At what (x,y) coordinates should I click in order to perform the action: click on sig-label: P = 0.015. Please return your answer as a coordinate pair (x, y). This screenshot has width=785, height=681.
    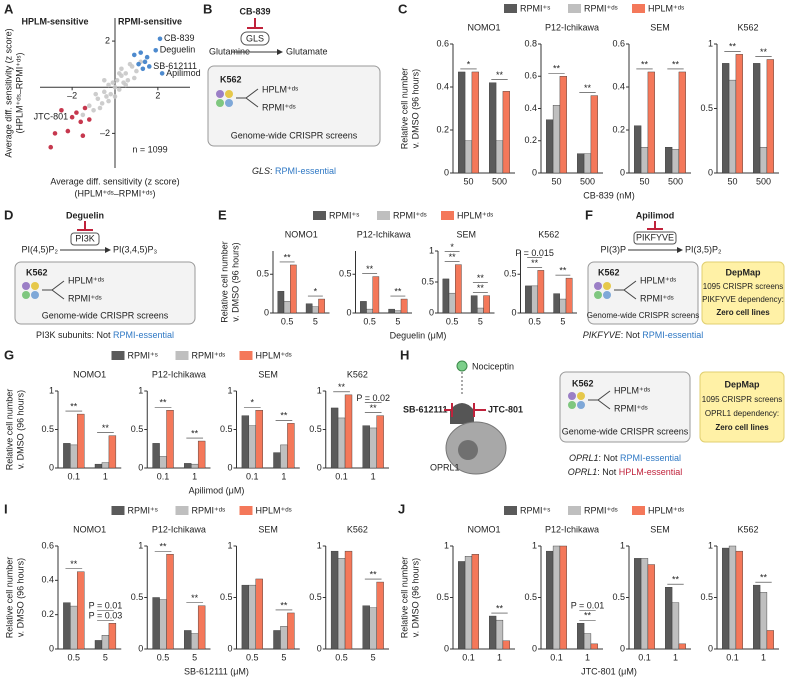
    Looking at the image, I should click on (534, 253).